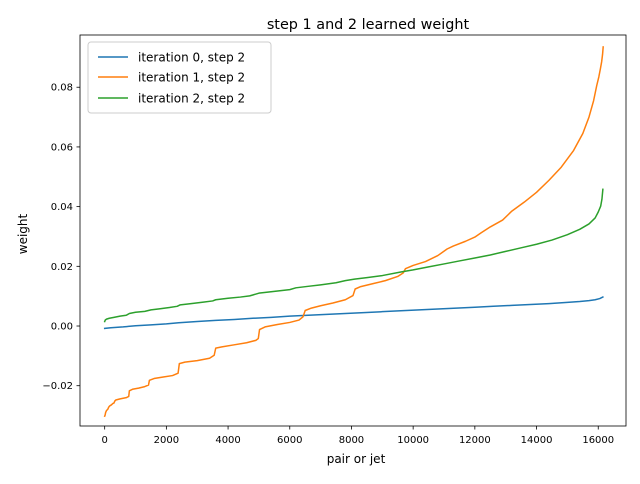 The width and height of the screenshot is (640, 484). I want to click on legend-label-iteration-1: iteration 1, step 2, so click(191, 78).